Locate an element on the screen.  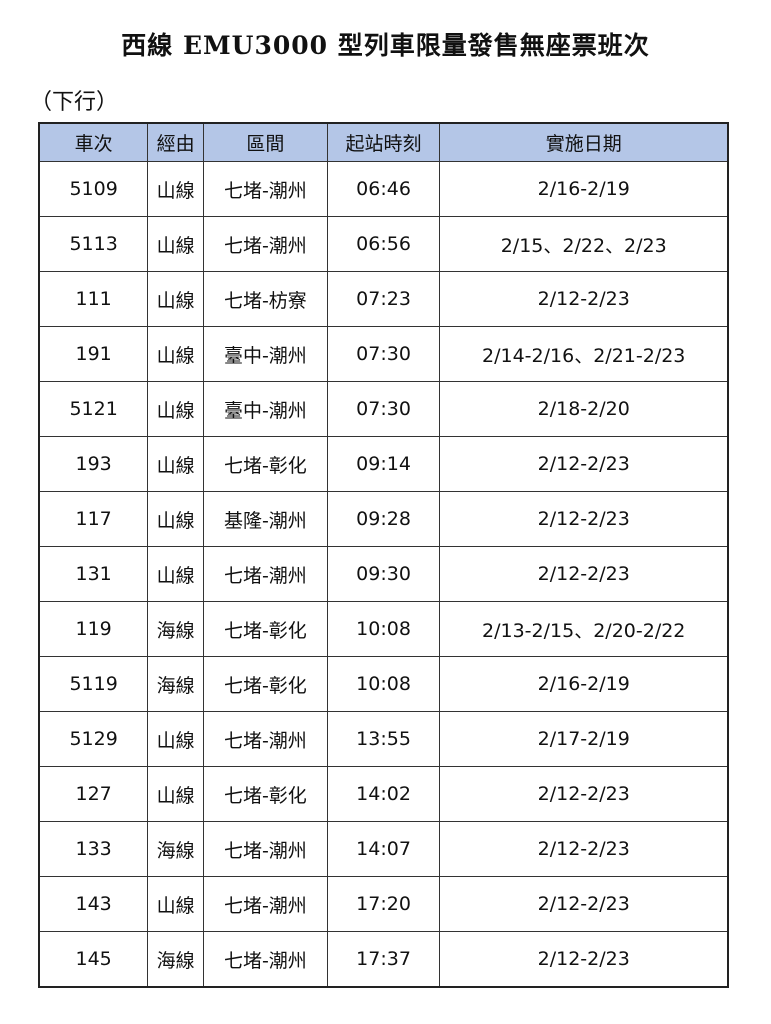
cell-train-no: 133 is located at coordinates (93, 849).